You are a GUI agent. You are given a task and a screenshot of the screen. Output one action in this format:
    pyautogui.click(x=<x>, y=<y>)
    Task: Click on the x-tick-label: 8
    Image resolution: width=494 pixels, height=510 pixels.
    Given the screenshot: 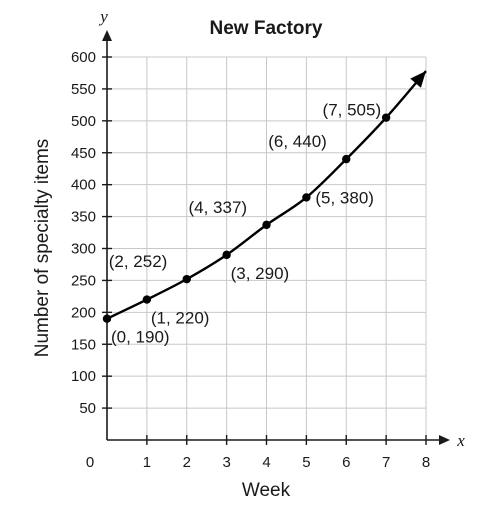 What is the action you would take?
    pyautogui.click(x=426, y=462)
    